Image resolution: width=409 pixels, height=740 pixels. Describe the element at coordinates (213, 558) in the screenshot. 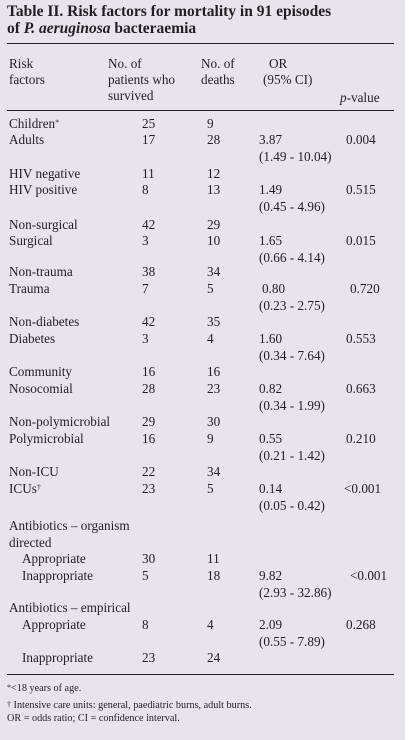

I see `cell-deaths: 11` at that location.